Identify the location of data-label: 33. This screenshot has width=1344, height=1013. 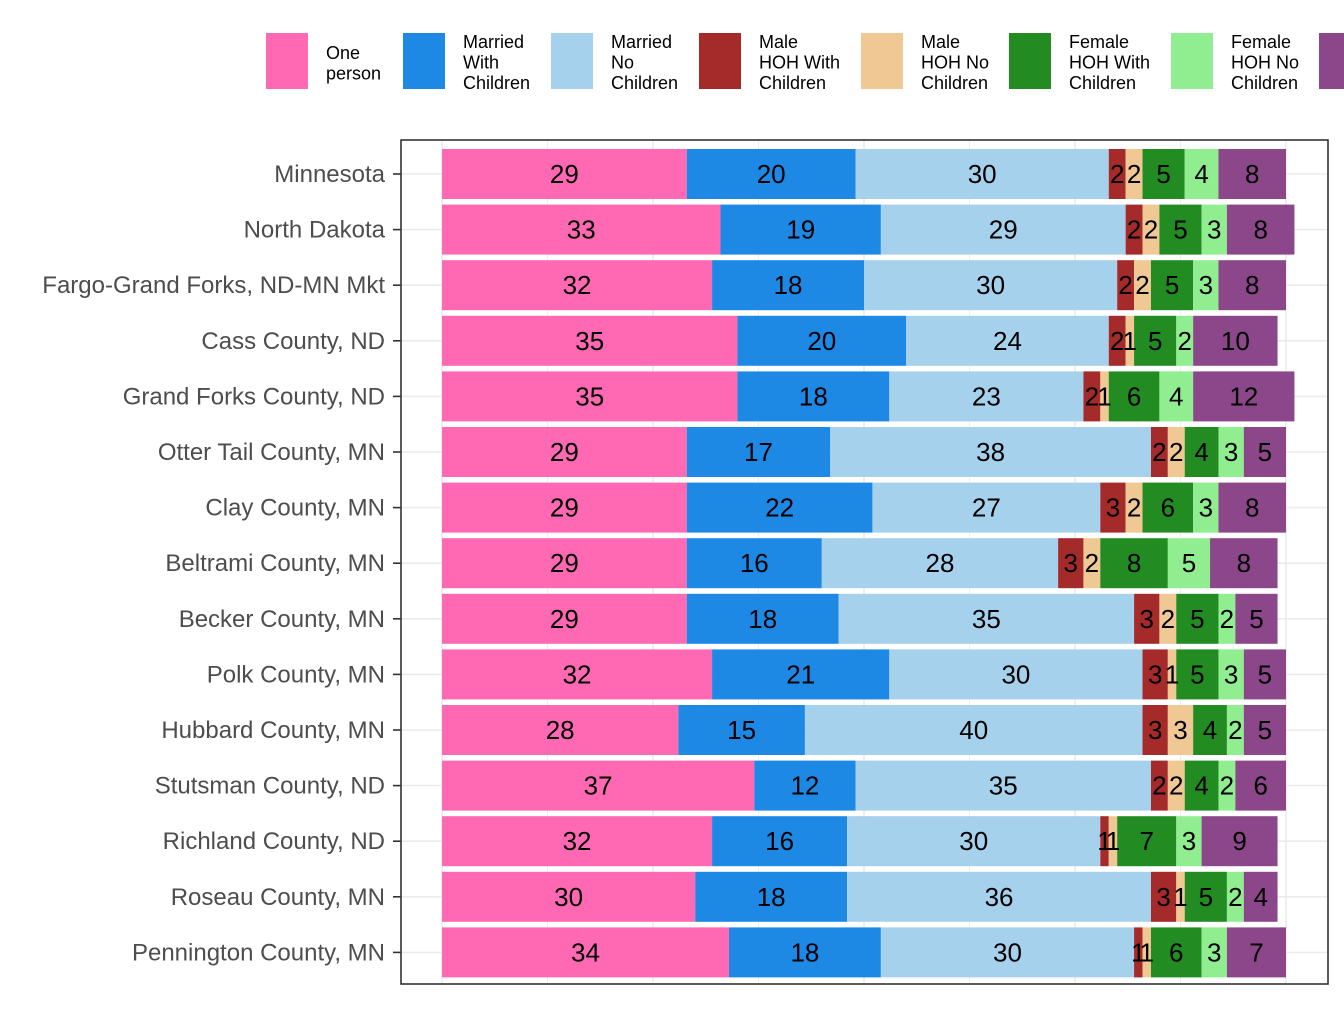
(581, 230).